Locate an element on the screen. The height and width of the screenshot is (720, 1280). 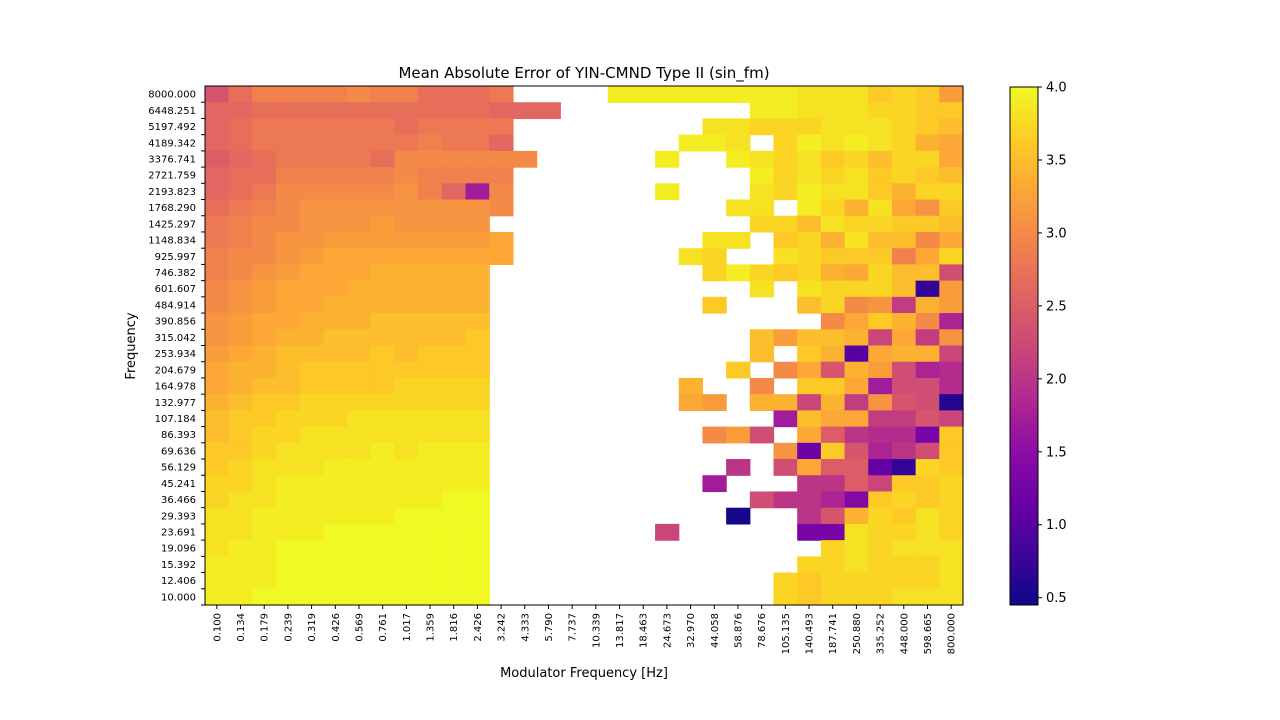
x-tick-label: 5.790 is located at coordinates (549, 627).